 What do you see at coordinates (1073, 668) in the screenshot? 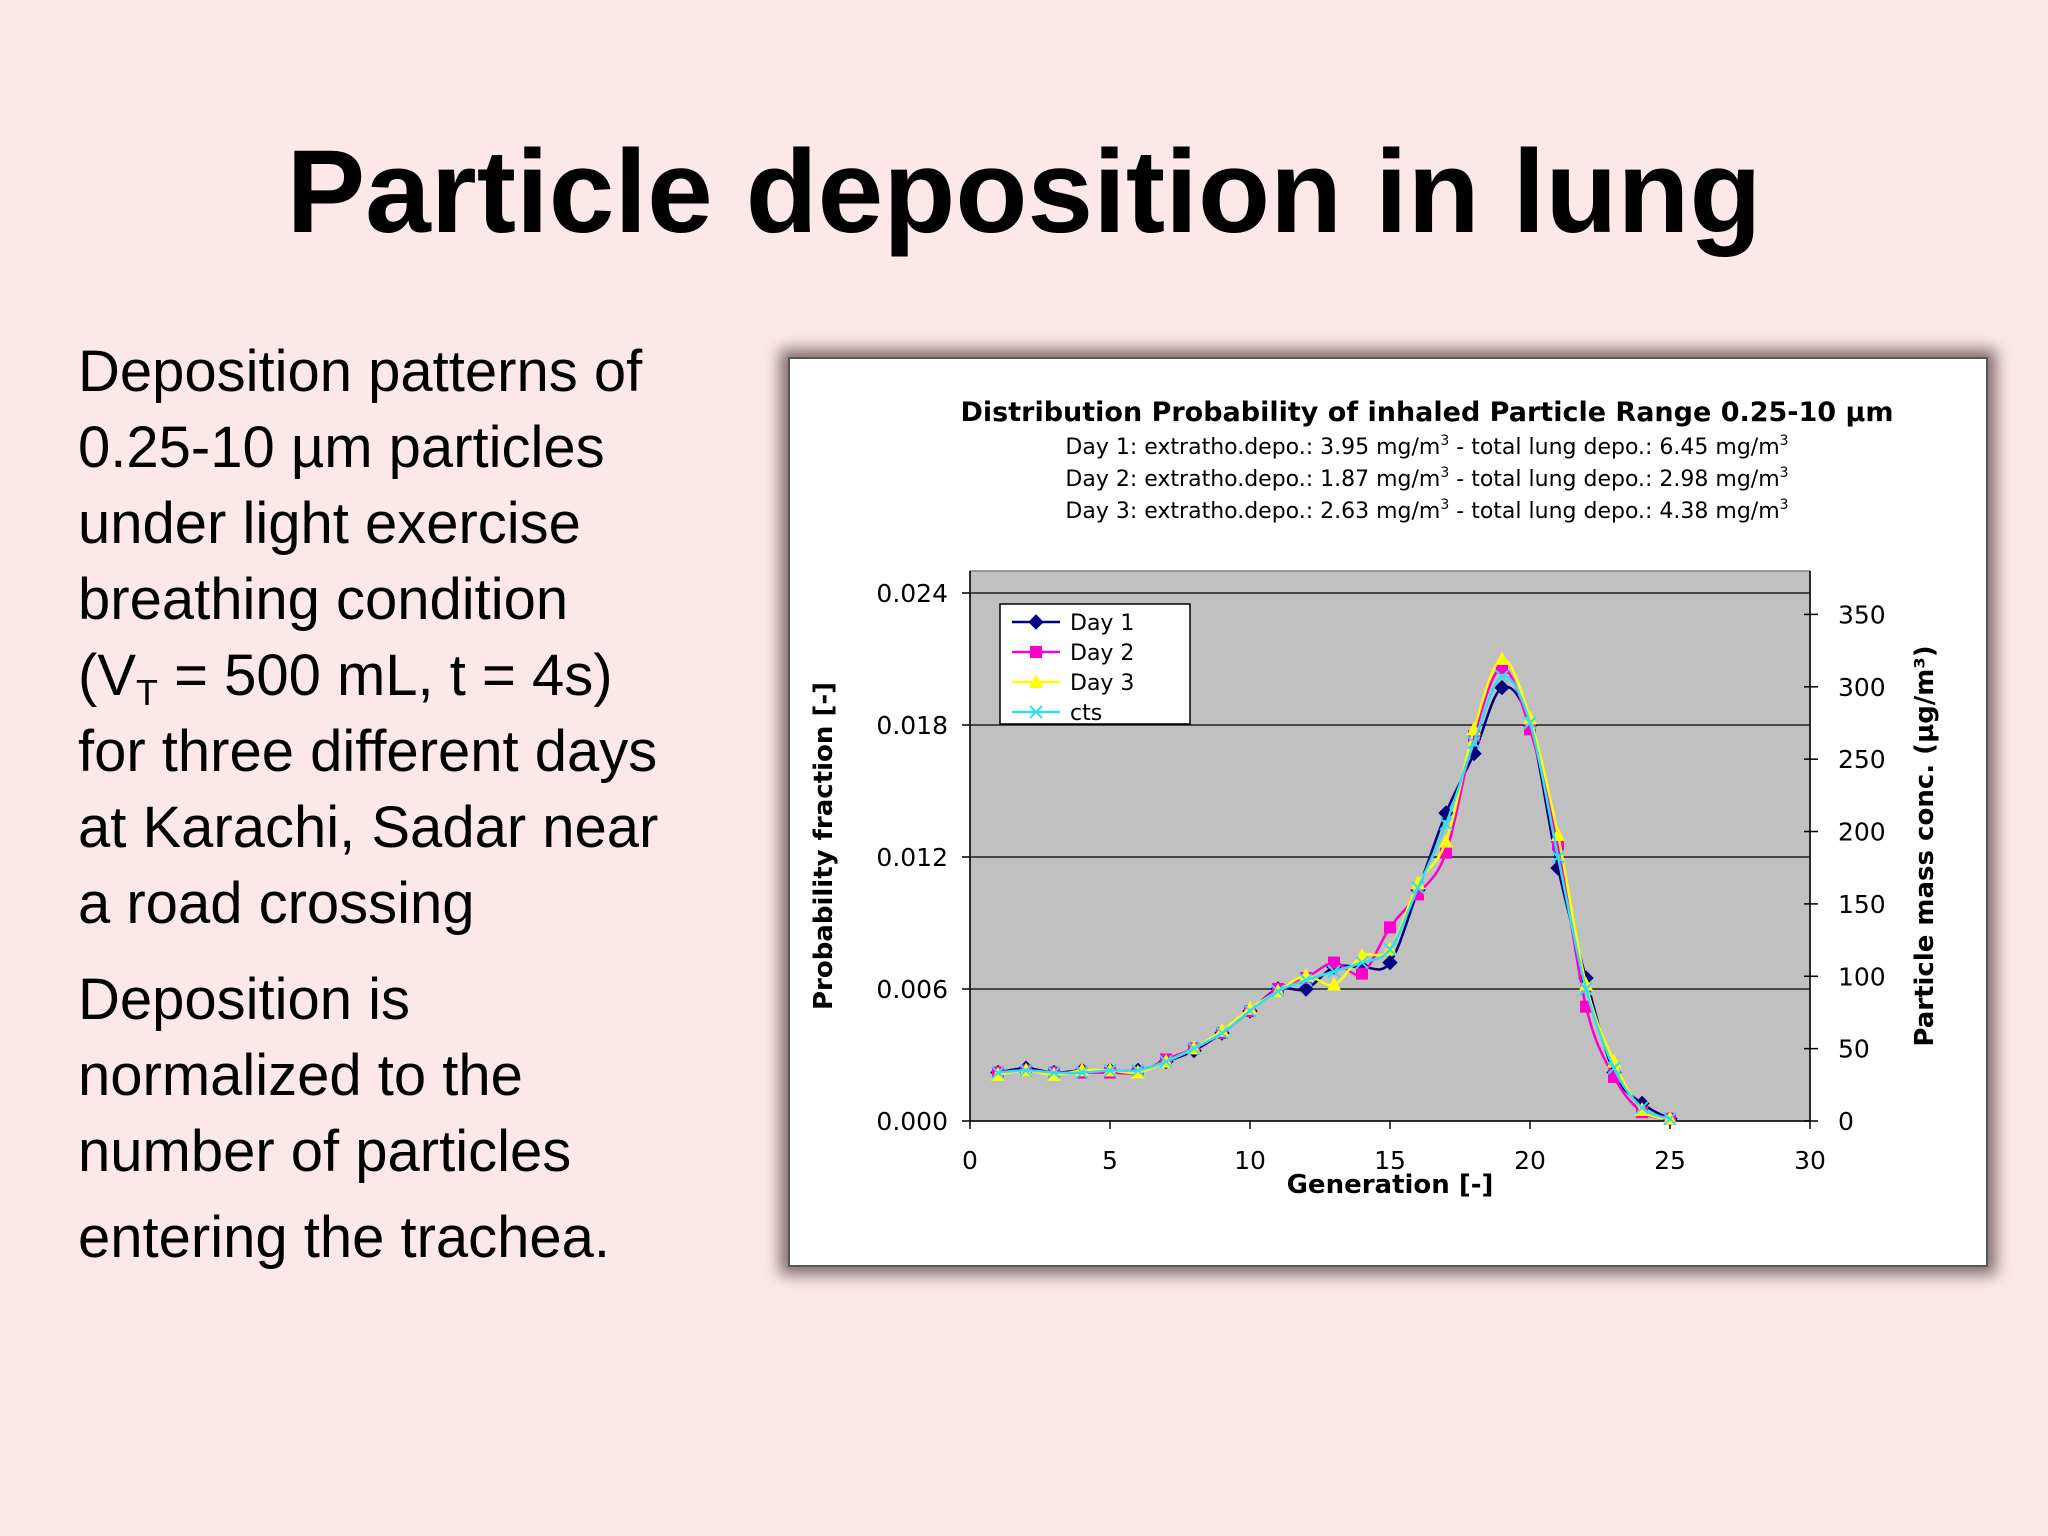
I see `legend-items: Day 1 Day 2 Day 3 cts` at bounding box center [1073, 668].